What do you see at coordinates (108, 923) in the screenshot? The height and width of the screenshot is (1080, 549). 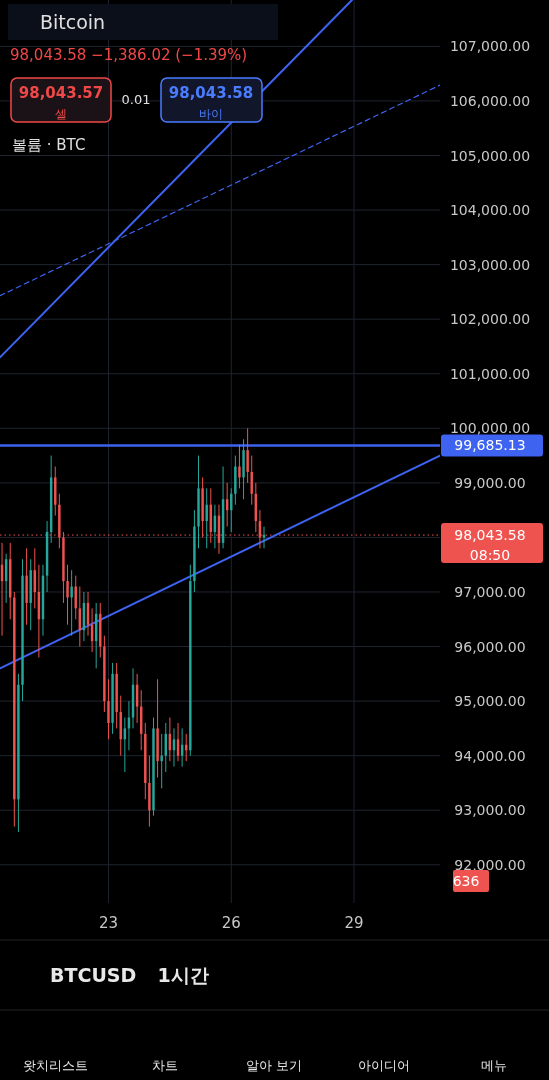 I see `x-tick-label: 23` at bounding box center [108, 923].